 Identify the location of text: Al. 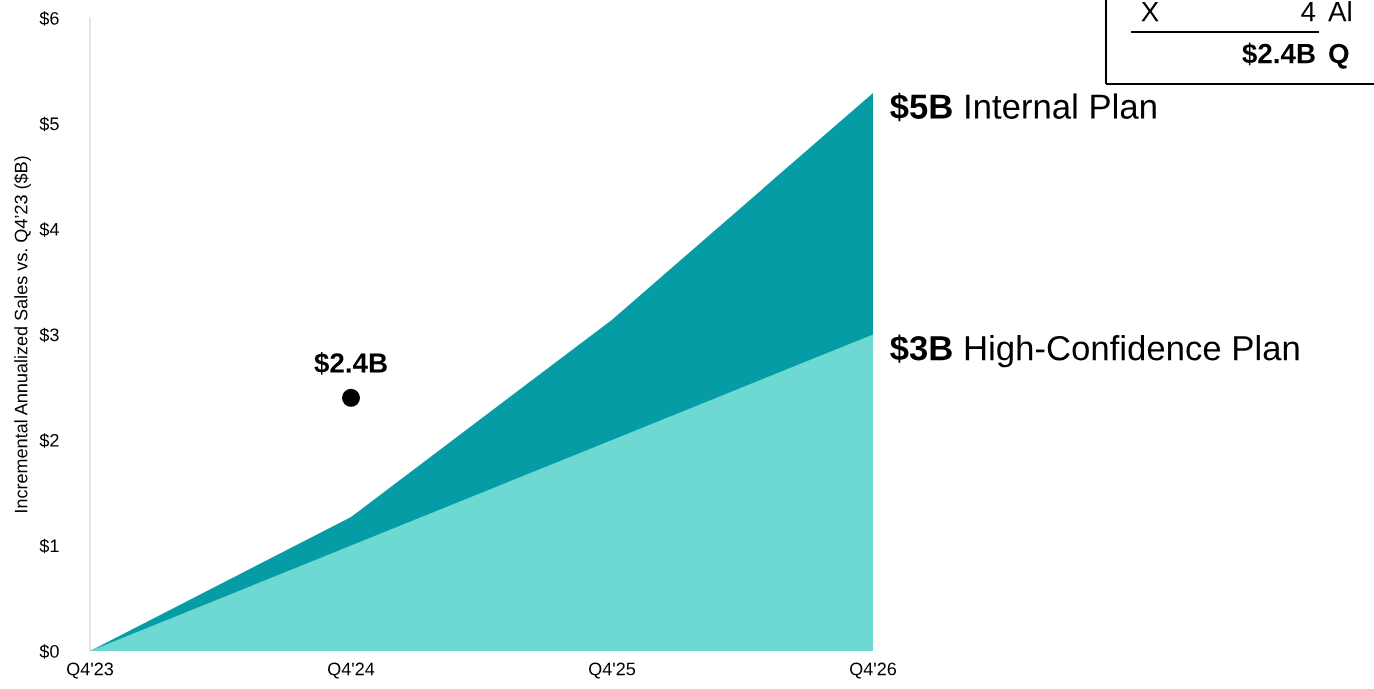
(1339, 11).